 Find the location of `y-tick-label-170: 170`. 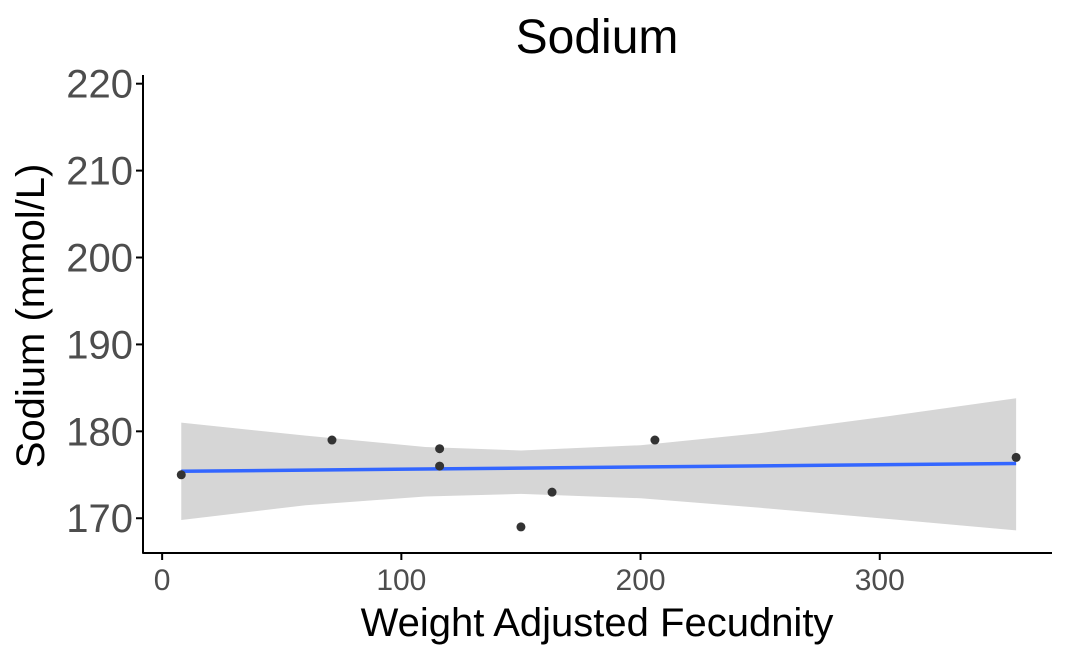

y-tick-label-170: 170 is located at coordinates (99, 519).